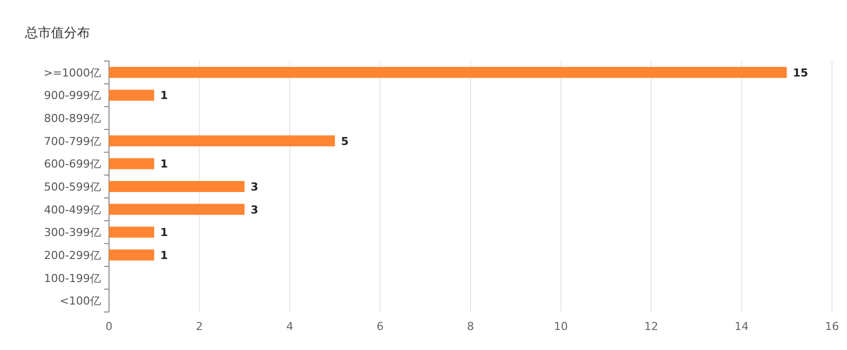  What do you see at coordinates (72, 141) in the screenshot?
I see `y-tick-label: 700-799亿` at bounding box center [72, 141].